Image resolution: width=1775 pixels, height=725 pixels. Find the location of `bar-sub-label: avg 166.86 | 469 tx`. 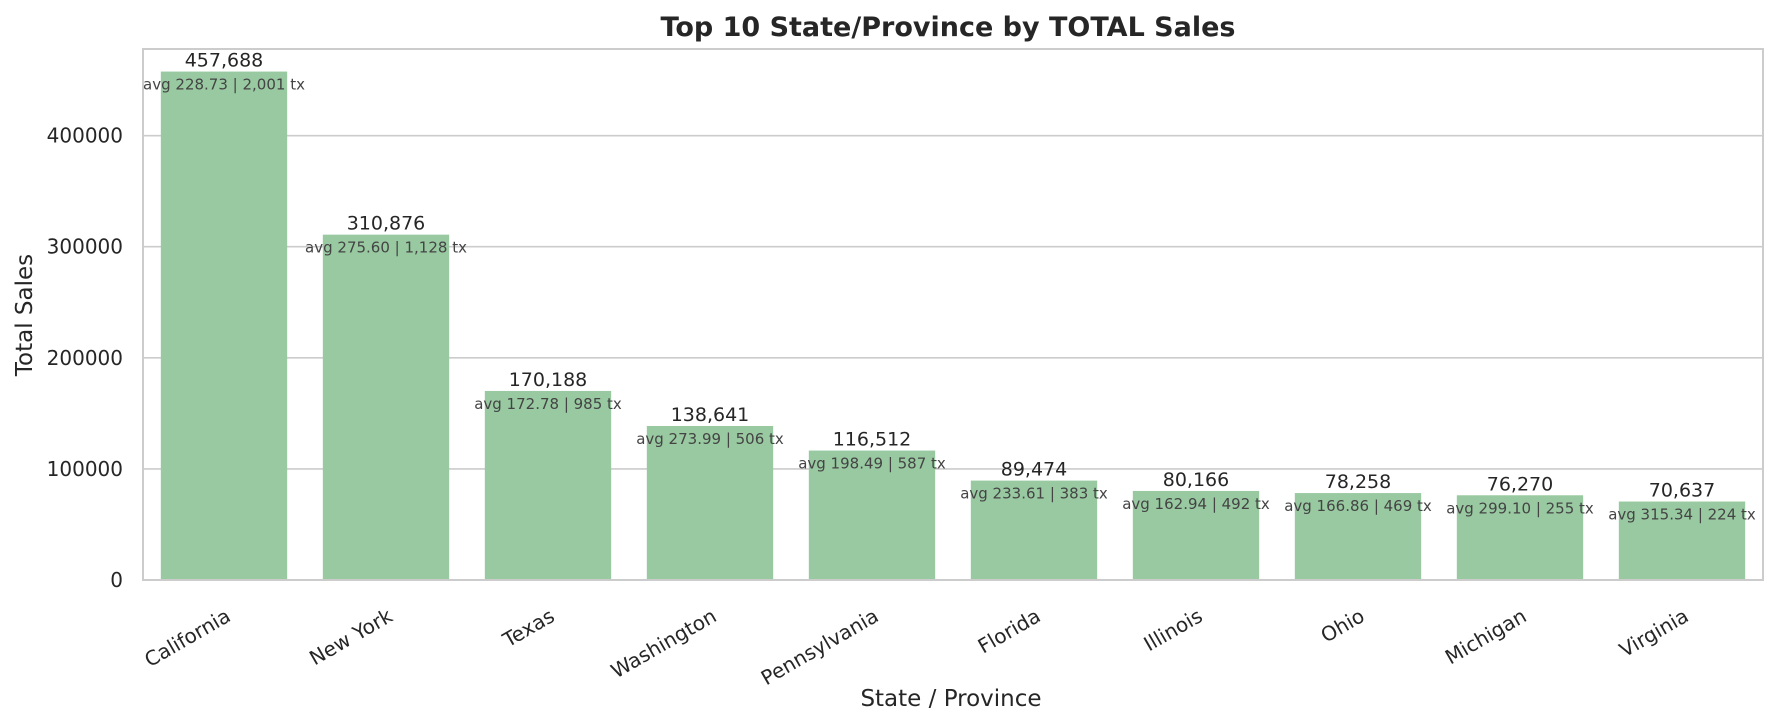

bar-sub-label: avg 166.86 | 469 tx is located at coordinates (1358, 506).